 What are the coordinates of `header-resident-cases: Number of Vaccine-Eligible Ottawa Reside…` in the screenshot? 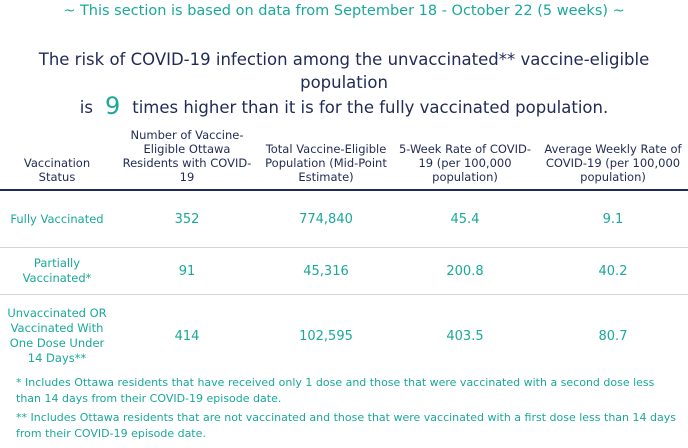 It's located at (187, 158).